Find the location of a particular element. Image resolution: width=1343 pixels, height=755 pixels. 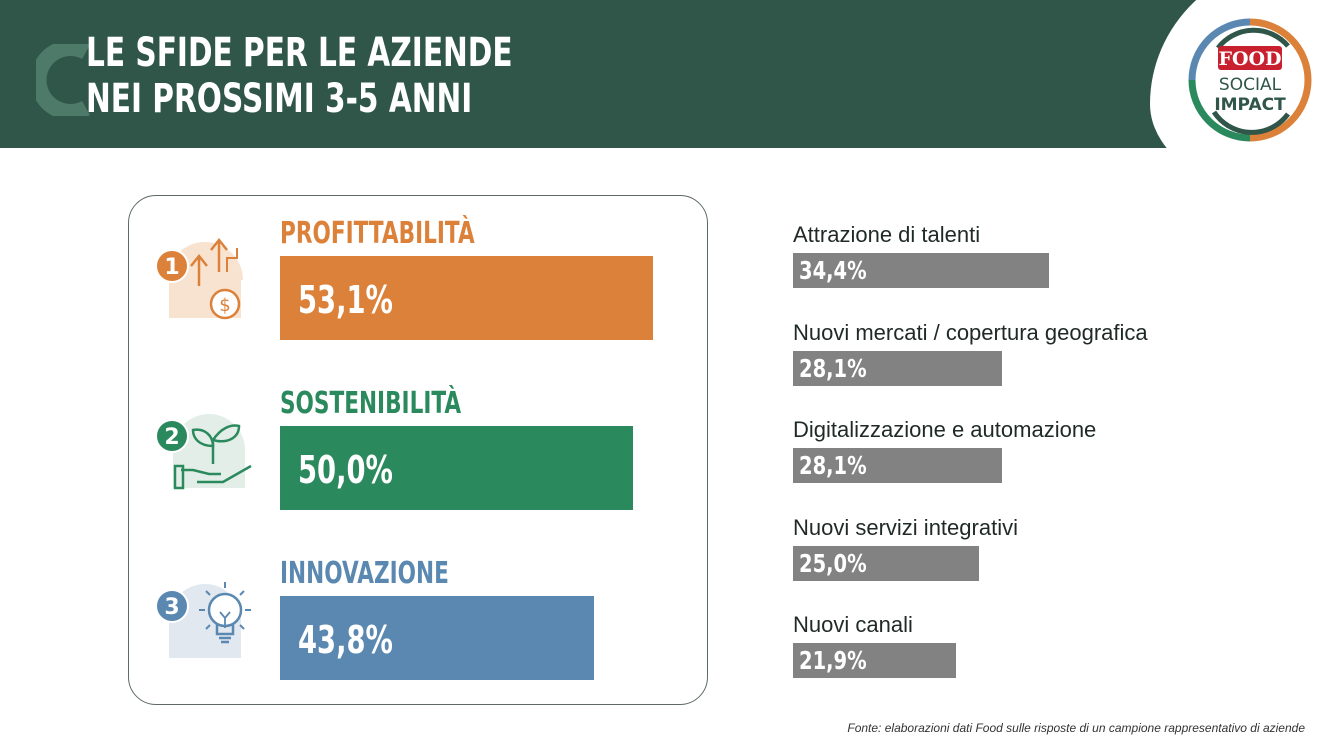

rank-badge: 1 is located at coordinates (172, 266).